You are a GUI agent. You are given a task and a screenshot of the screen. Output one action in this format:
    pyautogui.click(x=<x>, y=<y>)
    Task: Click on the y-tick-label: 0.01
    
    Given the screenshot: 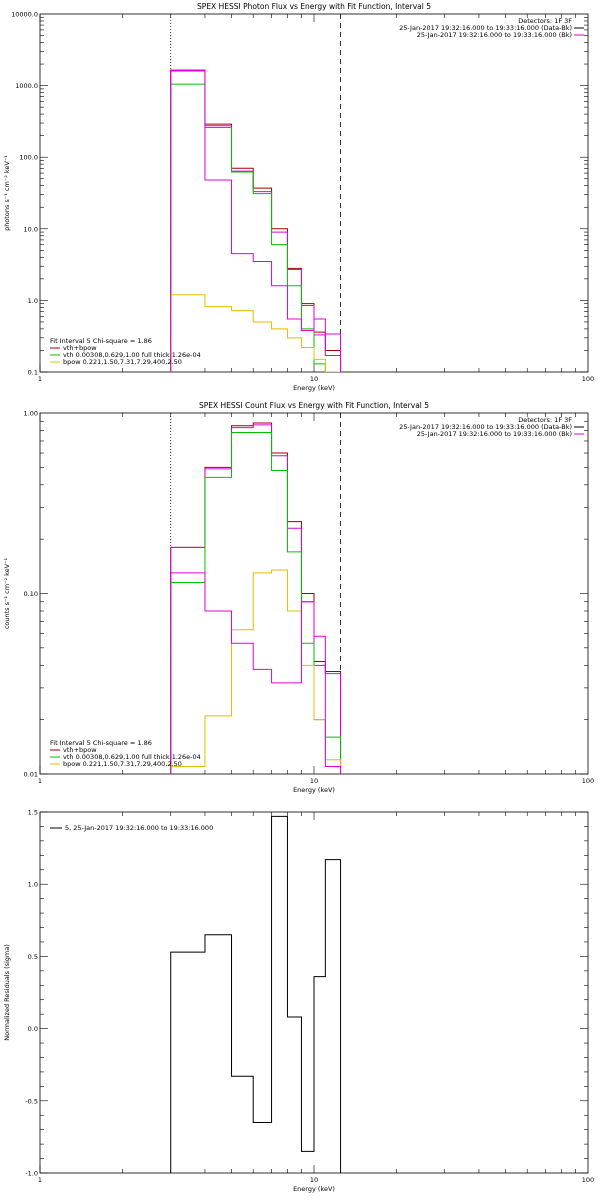 What is the action you would take?
    pyautogui.click(x=31, y=775)
    